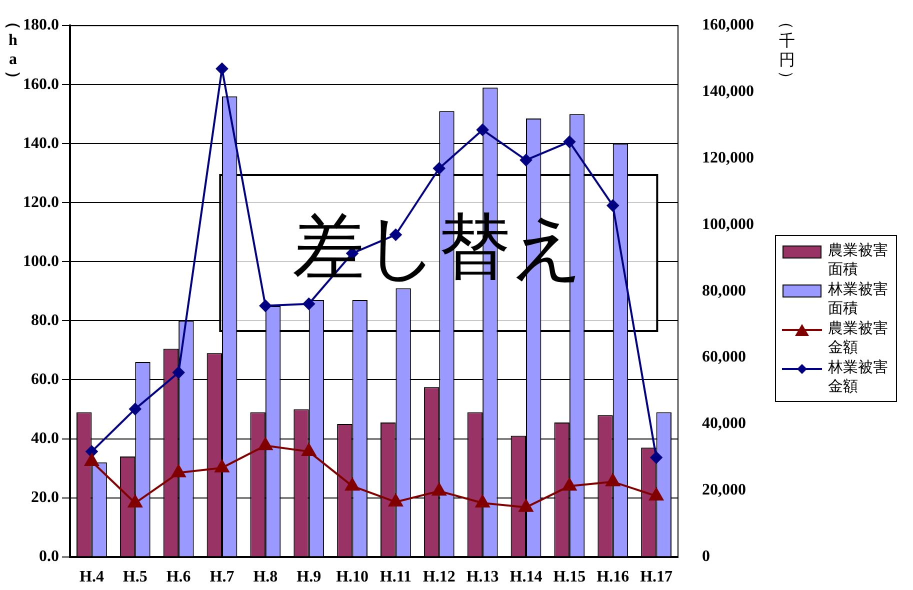  What do you see at coordinates (222, 577) in the screenshot?
I see `x-tick-label: H.7` at bounding box center [222, 577].